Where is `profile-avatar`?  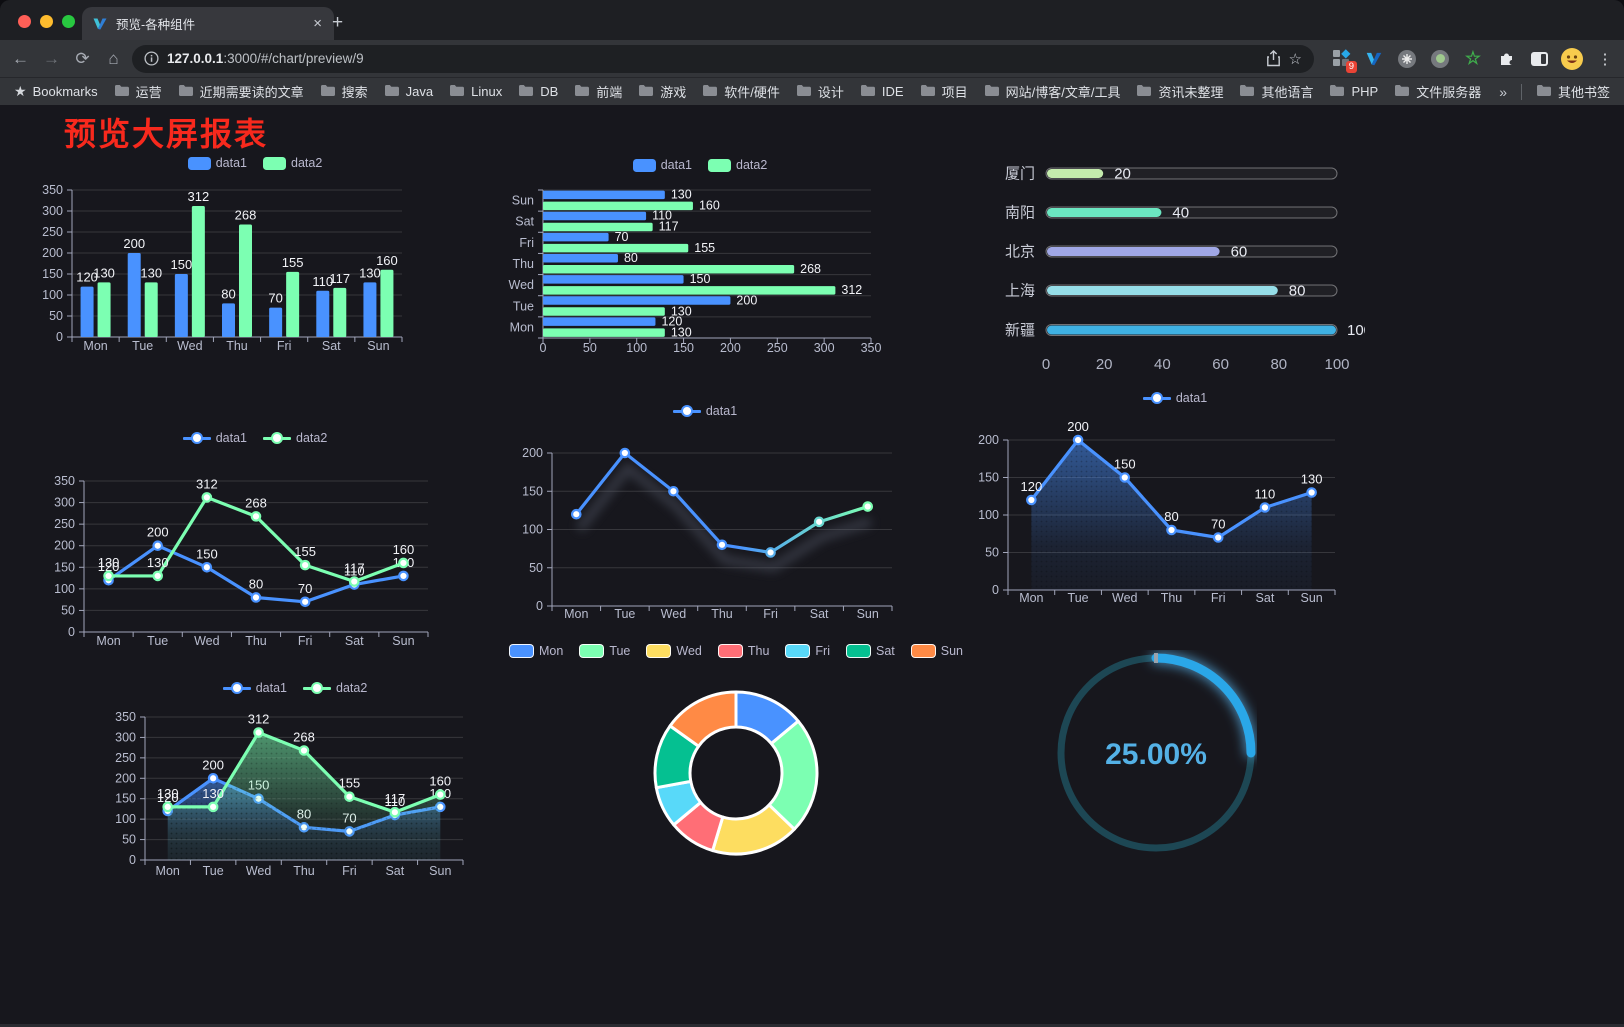
profile-avatar is located at coordinates (1572, 58).